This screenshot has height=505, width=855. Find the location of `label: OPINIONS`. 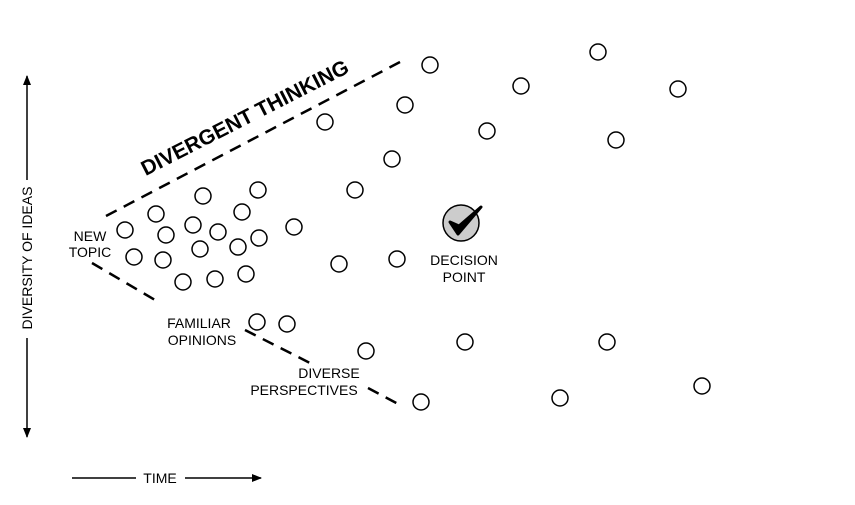

label: OPINIONS is located at coordinates (202, 340).